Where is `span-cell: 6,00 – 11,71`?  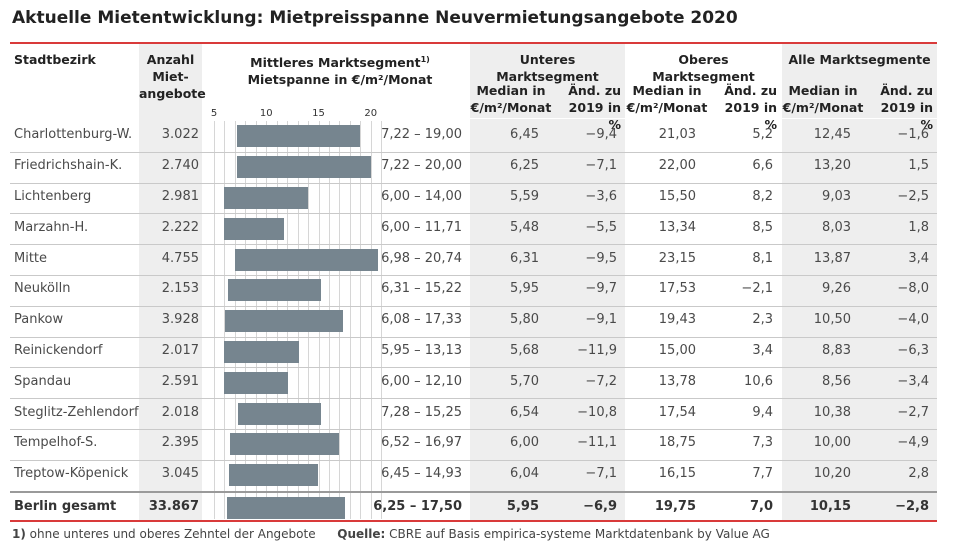
span-cell: 6,00 – 11,71 is located at coordinates (421, 227).